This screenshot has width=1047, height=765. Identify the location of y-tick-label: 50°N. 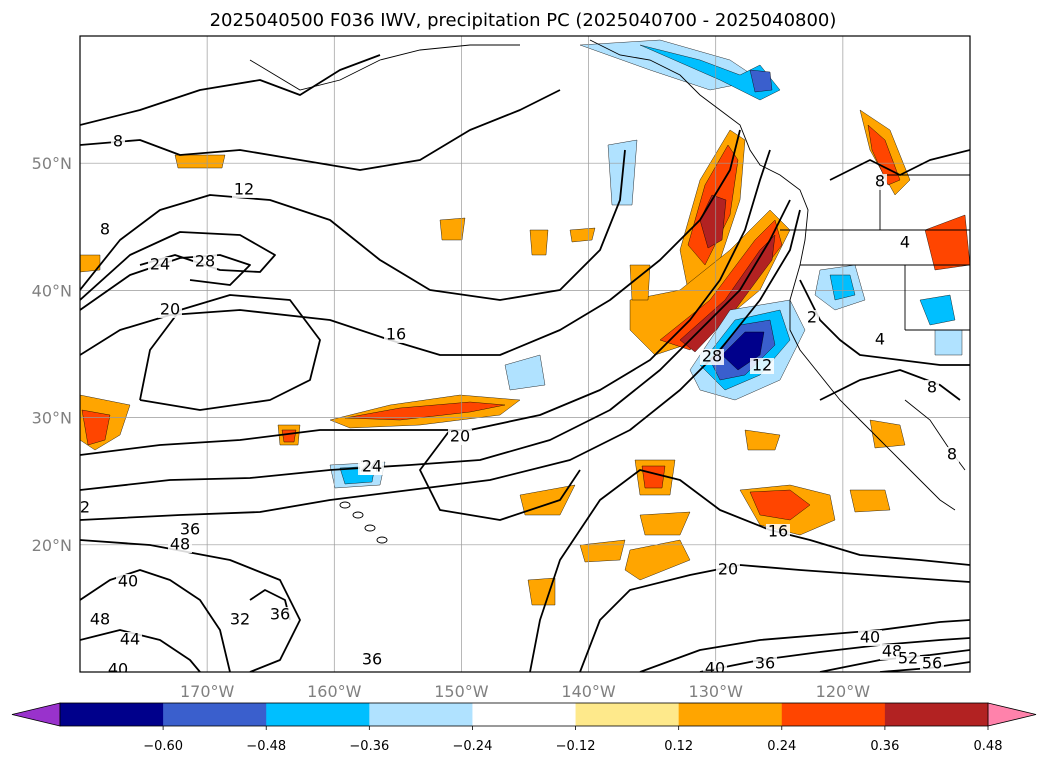
(52, 163).